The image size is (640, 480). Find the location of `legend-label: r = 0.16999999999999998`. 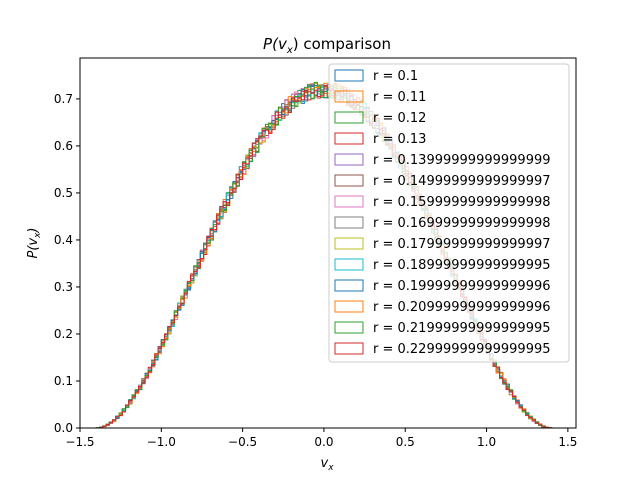

legend-label: r = 0.16999999999999998 is located at coordinates (462, 223).